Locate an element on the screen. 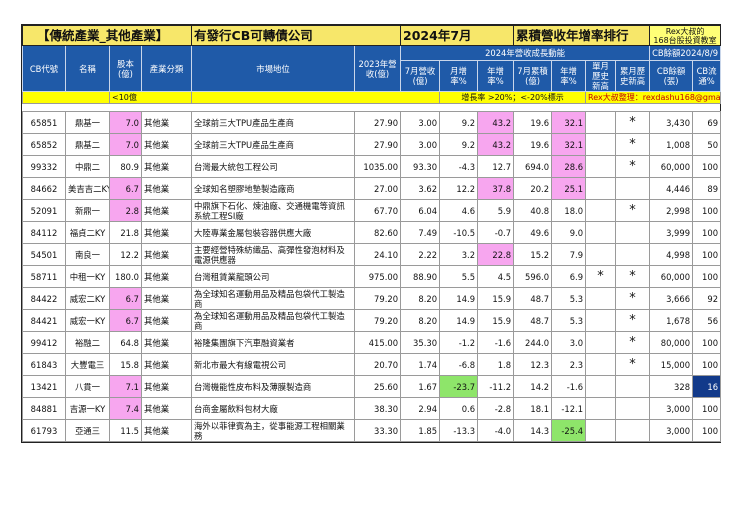 The image size is (740, 523). july-cumulative: 14.2 is located at coordinates (533, 386).